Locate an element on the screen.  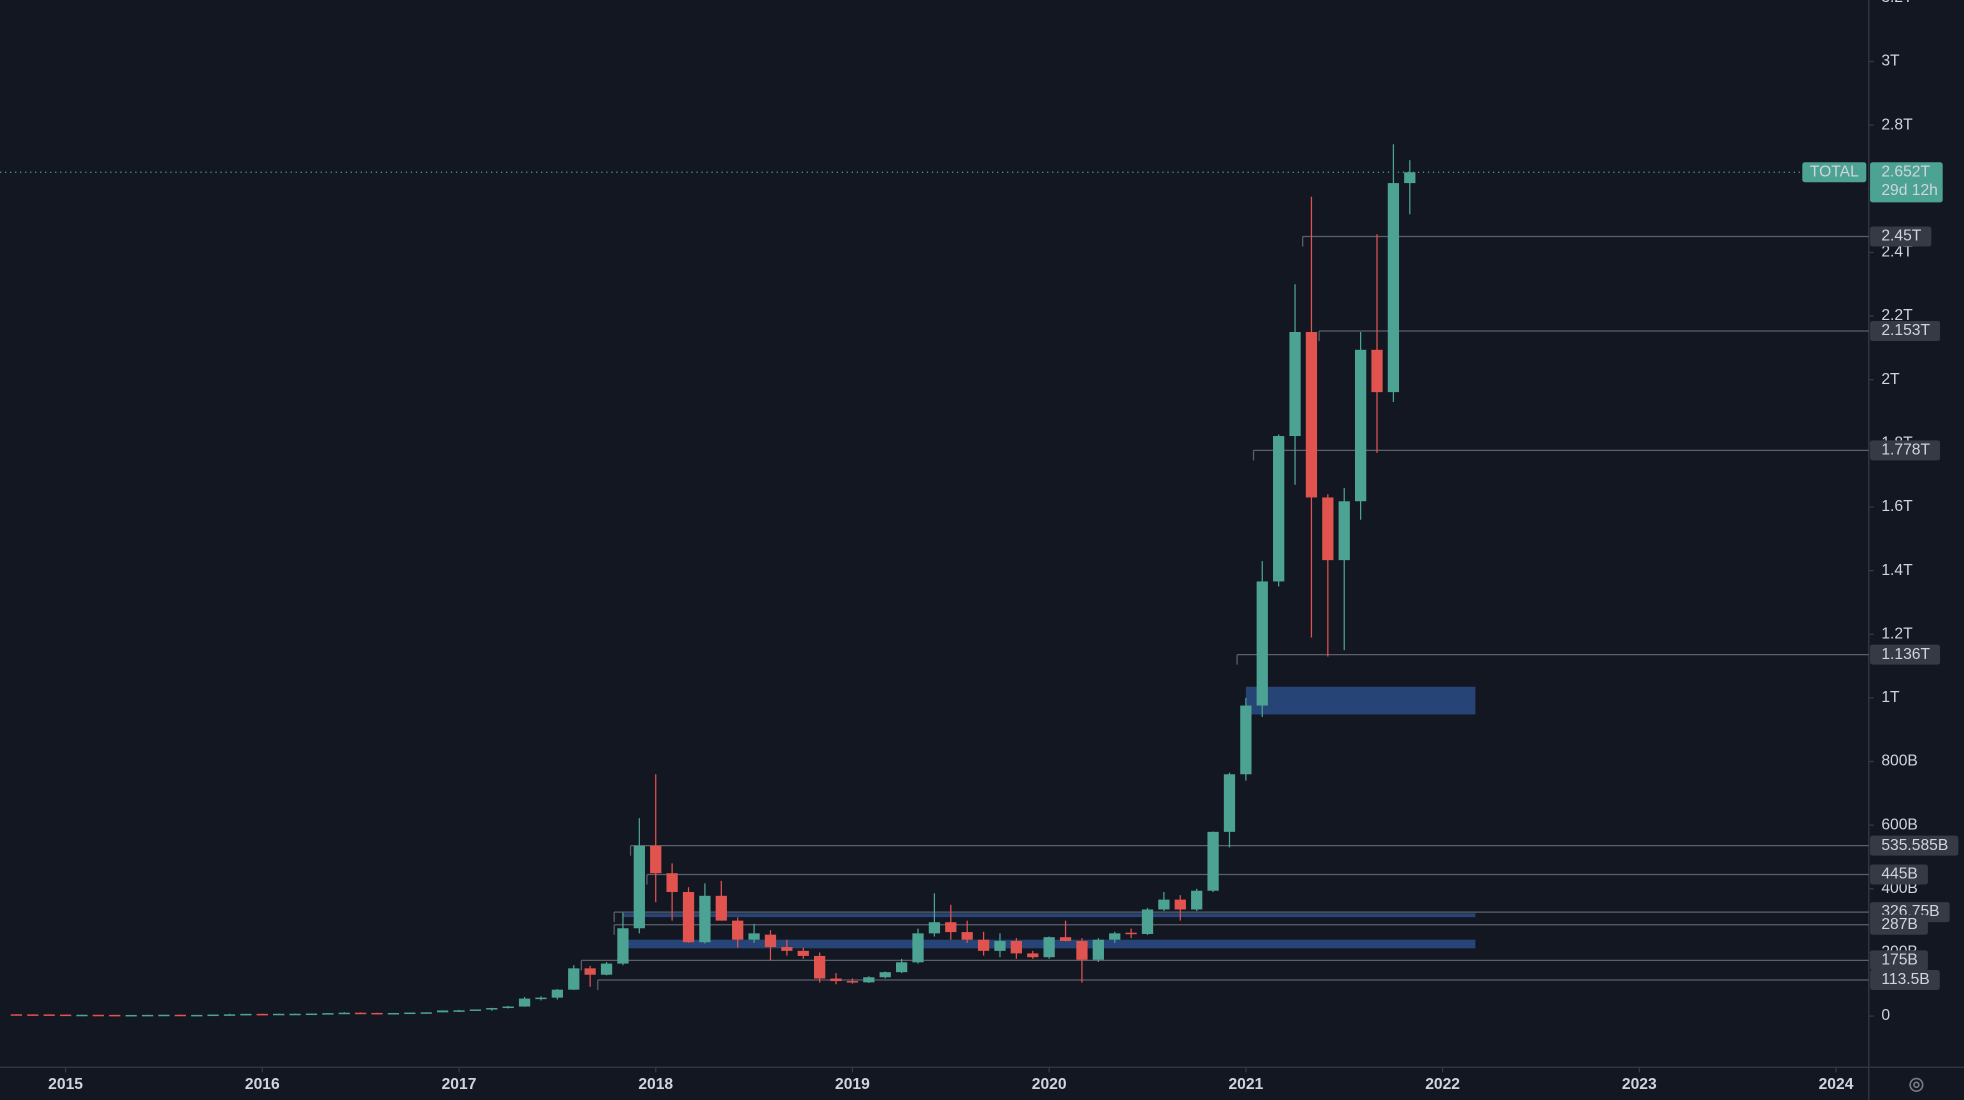
level-badge: 2.153T is located at coordinates (1905, 331).